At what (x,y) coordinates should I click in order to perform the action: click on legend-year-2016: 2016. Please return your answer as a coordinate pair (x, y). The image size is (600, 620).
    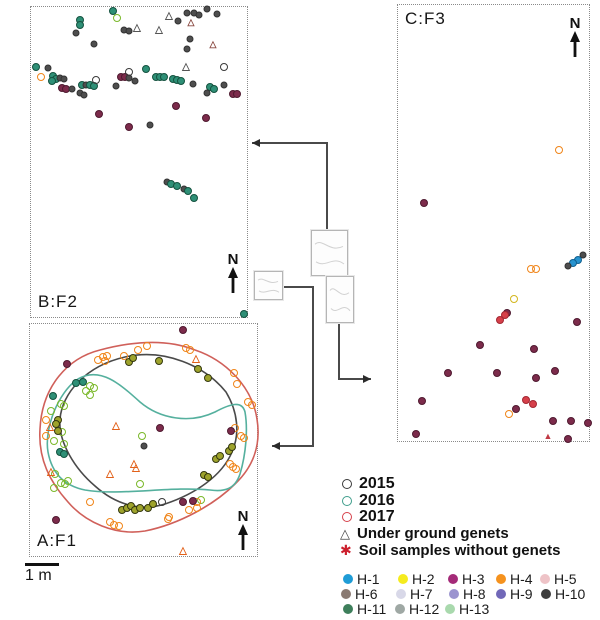
    Looking at the image, I should click on (368, 501).